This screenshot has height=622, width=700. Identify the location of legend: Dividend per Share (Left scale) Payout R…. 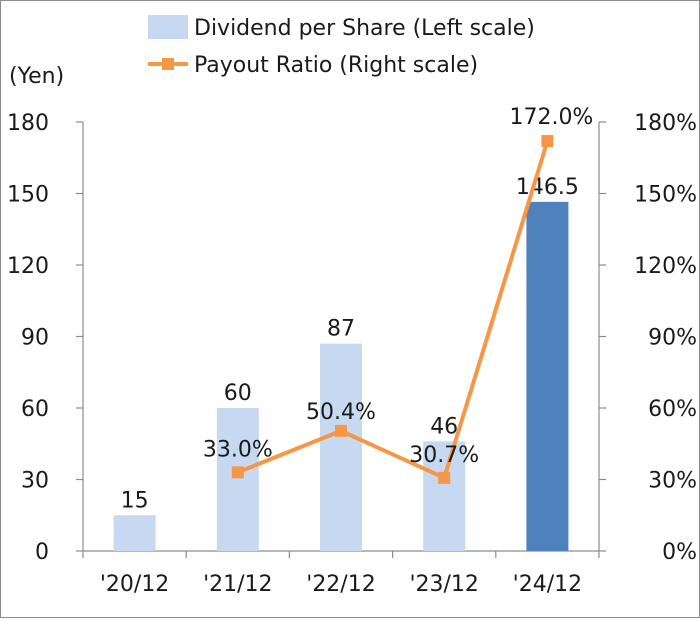
(341, 46).